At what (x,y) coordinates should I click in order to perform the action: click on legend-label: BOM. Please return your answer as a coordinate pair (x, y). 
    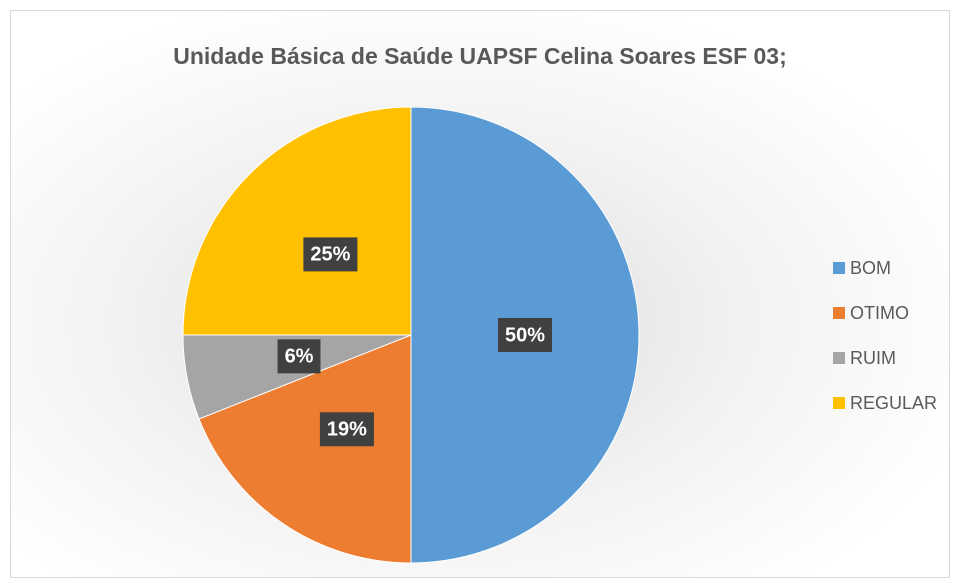
    Looking at the image, I should click on (870, 268).